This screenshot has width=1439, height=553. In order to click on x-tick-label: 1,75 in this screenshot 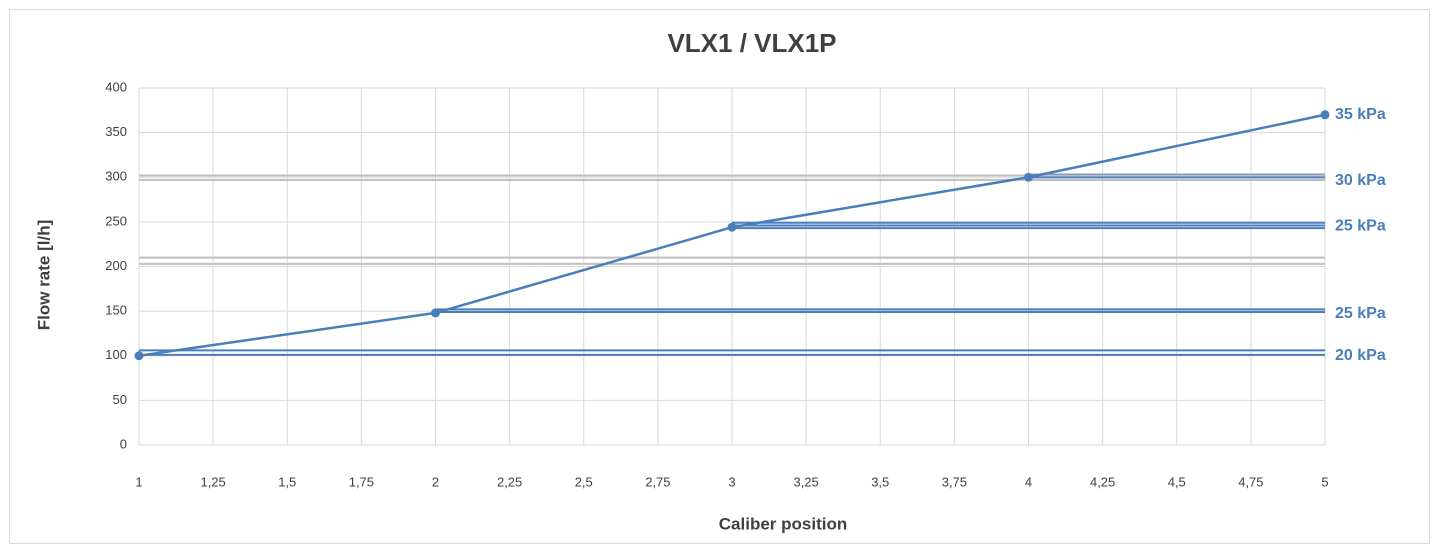, I will do `click(361, 481)`.